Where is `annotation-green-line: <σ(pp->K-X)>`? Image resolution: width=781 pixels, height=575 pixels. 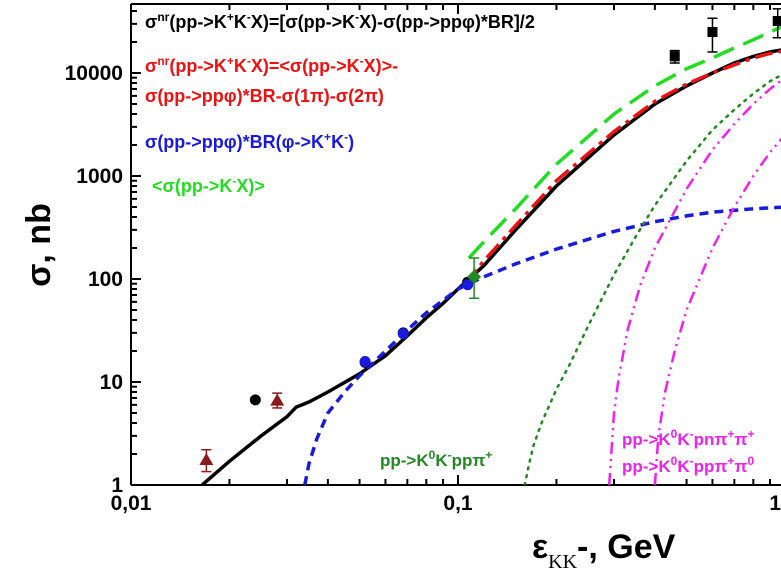
annotation-green-line: <σ(pp->K-X)> is located at coordinates (208, 185).